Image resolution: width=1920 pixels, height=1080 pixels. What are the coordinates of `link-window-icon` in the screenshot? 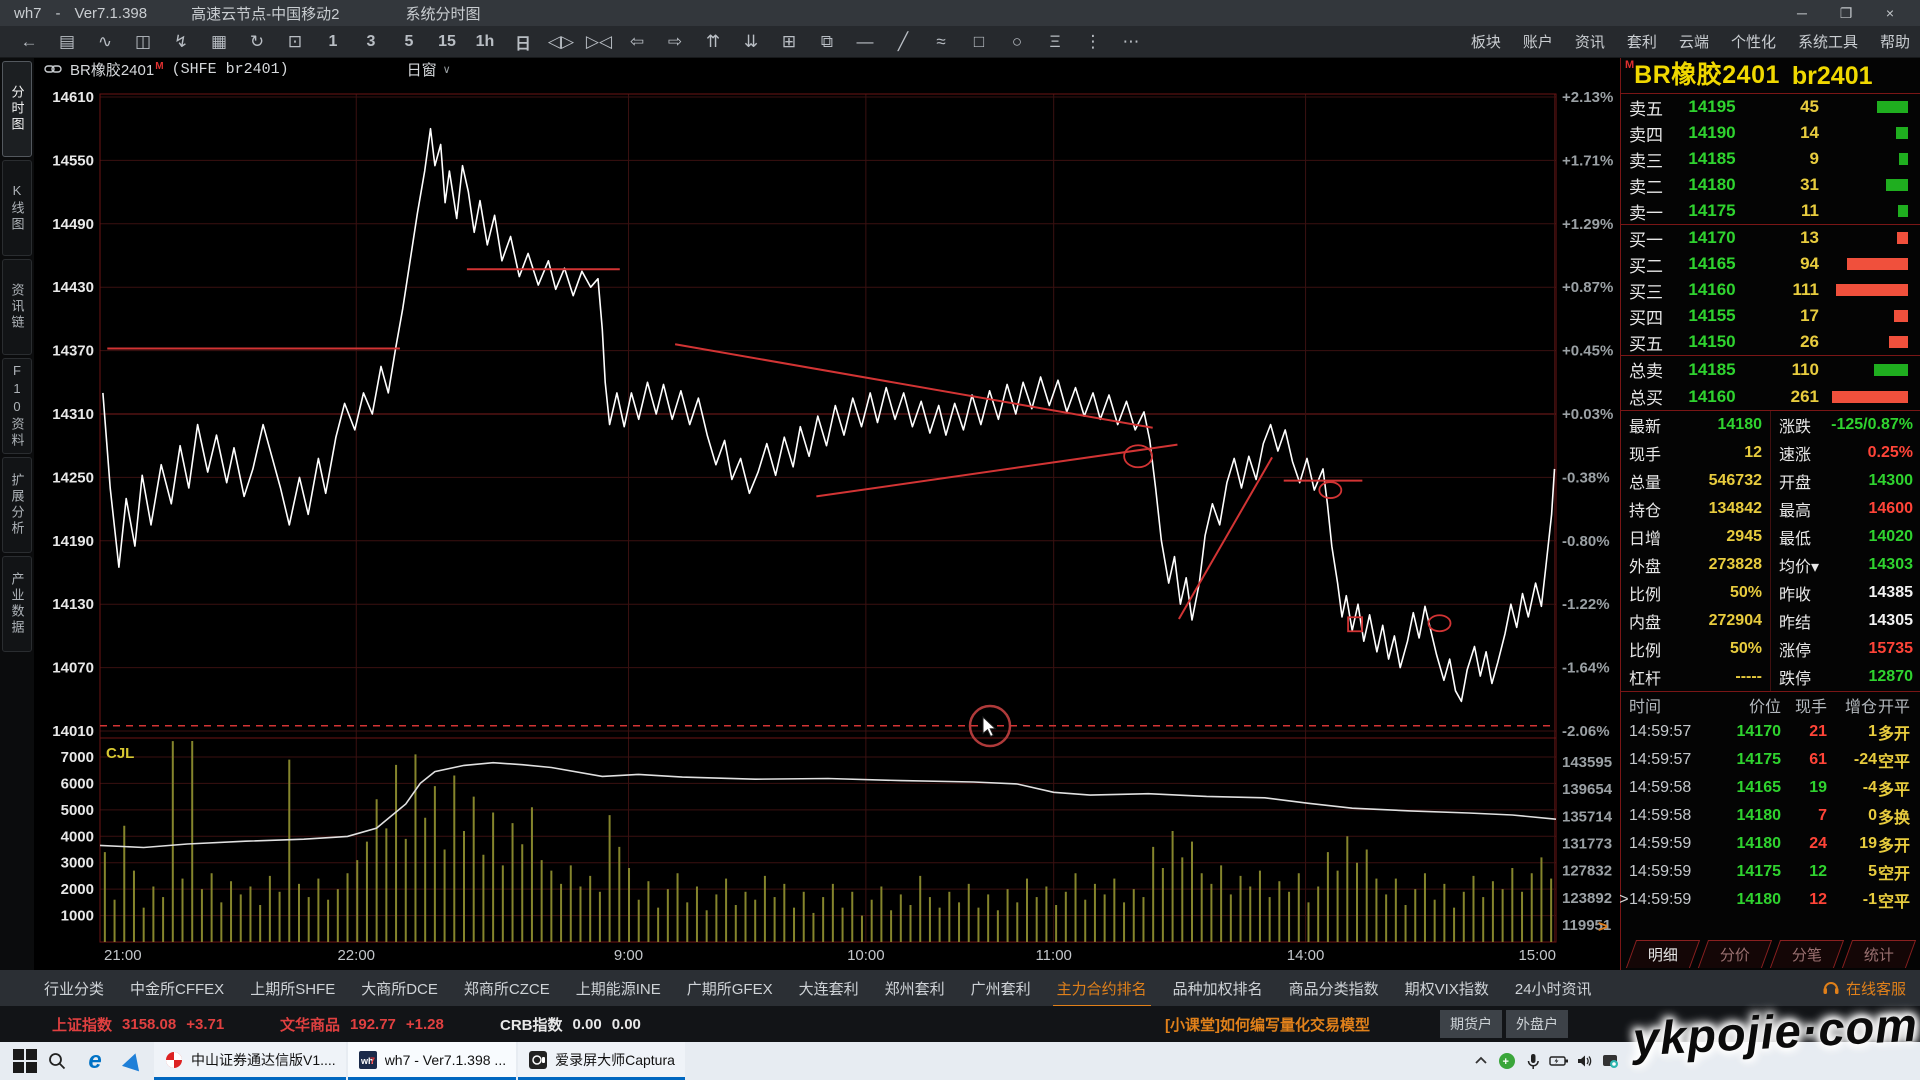 It's located at (53, 69).